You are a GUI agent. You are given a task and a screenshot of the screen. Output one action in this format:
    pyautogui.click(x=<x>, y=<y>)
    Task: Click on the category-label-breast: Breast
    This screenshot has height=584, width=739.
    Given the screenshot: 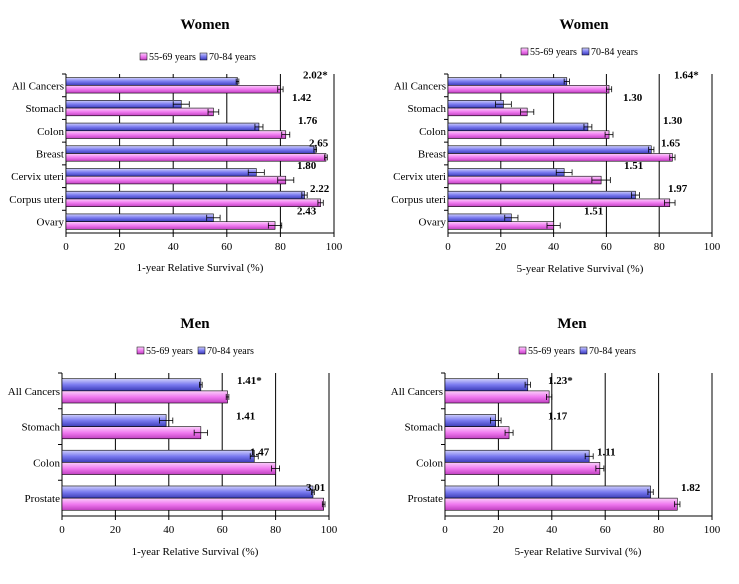 What is the action you would take?
    pyautogui.click(x=50, y=155)
    